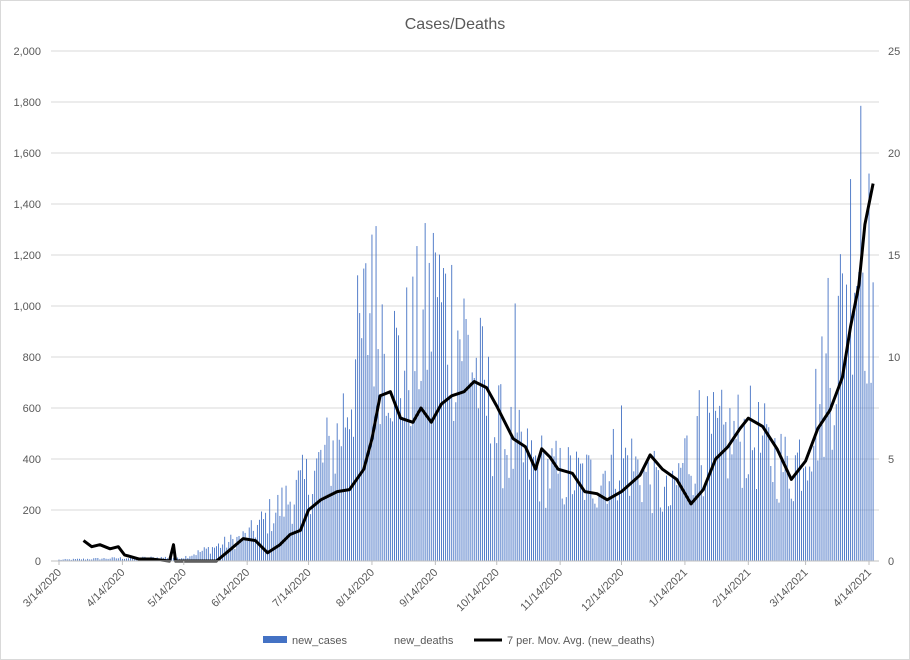 Image resolution: width=910 pixels, height=660 pixels. What do you see at coordinates (27, 307) in the screenshot?
I see `left-axis-tick-label: 1,000` at bounding box center [27, 307].